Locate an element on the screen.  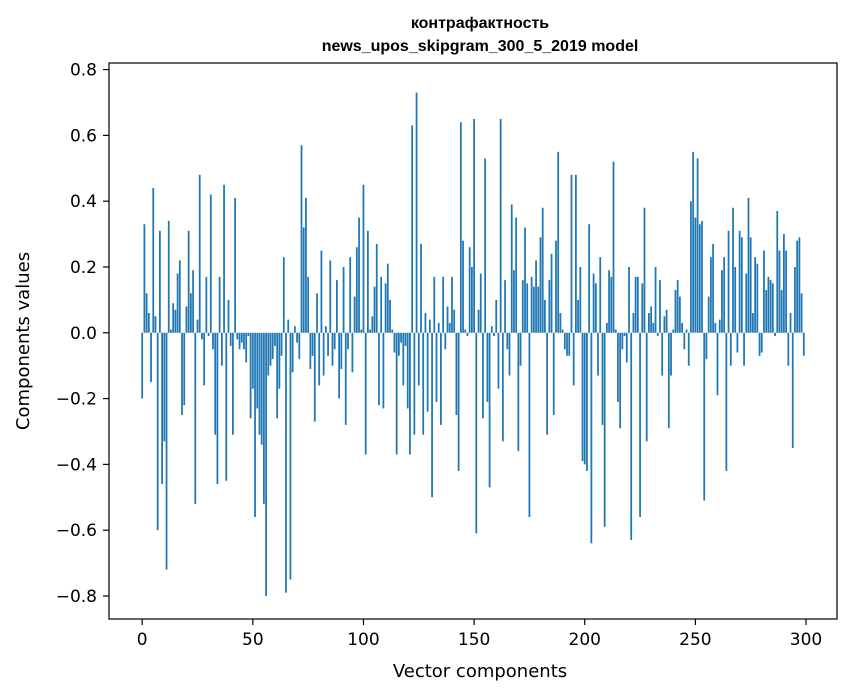
chart-title-line2: news_upos_skipgram_300_5_2019 model is located at coordinates (480, 46).